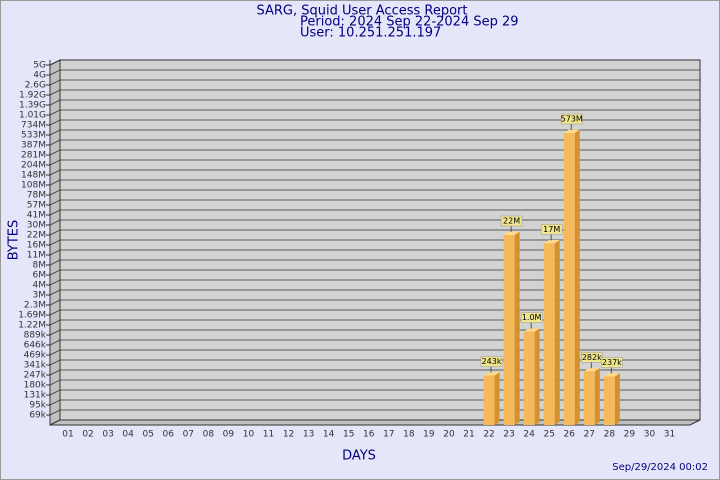  I want to click on x-tick-label: 18, so click(409, 435).